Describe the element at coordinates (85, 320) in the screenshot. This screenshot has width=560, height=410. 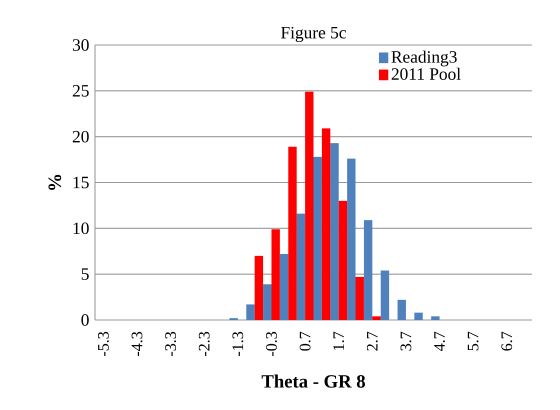
I see `y-tick-label: 0` at that location.